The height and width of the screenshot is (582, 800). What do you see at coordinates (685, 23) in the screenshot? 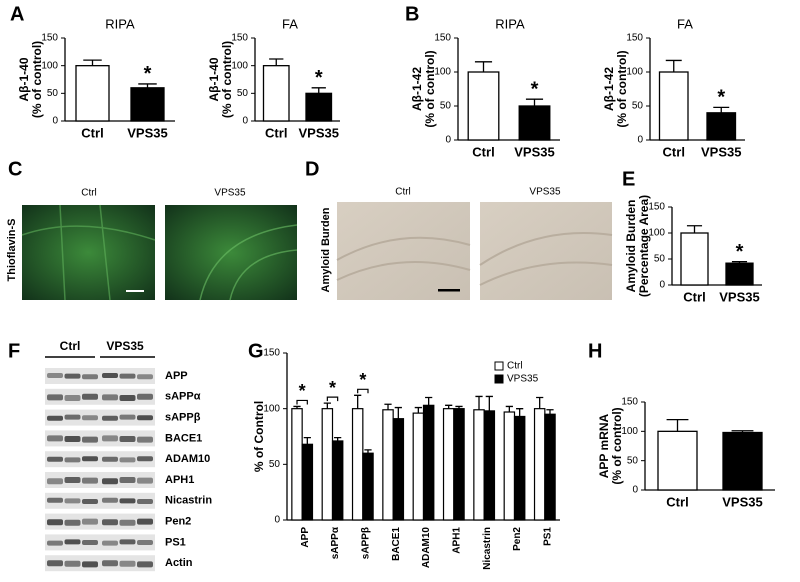
I see `chart-title: FA` at bounding box center [685, 23].